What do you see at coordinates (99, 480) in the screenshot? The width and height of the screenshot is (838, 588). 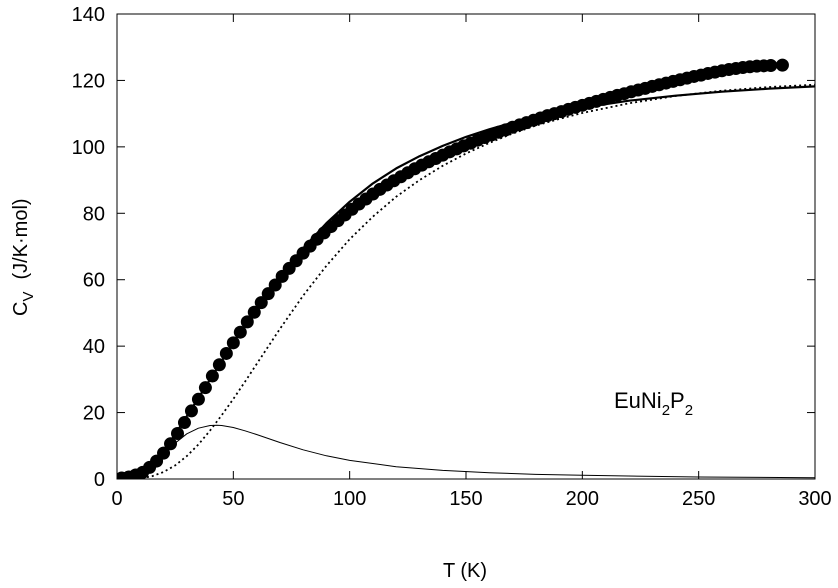 I see `y-tick-label: 0` at bounding box center [99, 480].